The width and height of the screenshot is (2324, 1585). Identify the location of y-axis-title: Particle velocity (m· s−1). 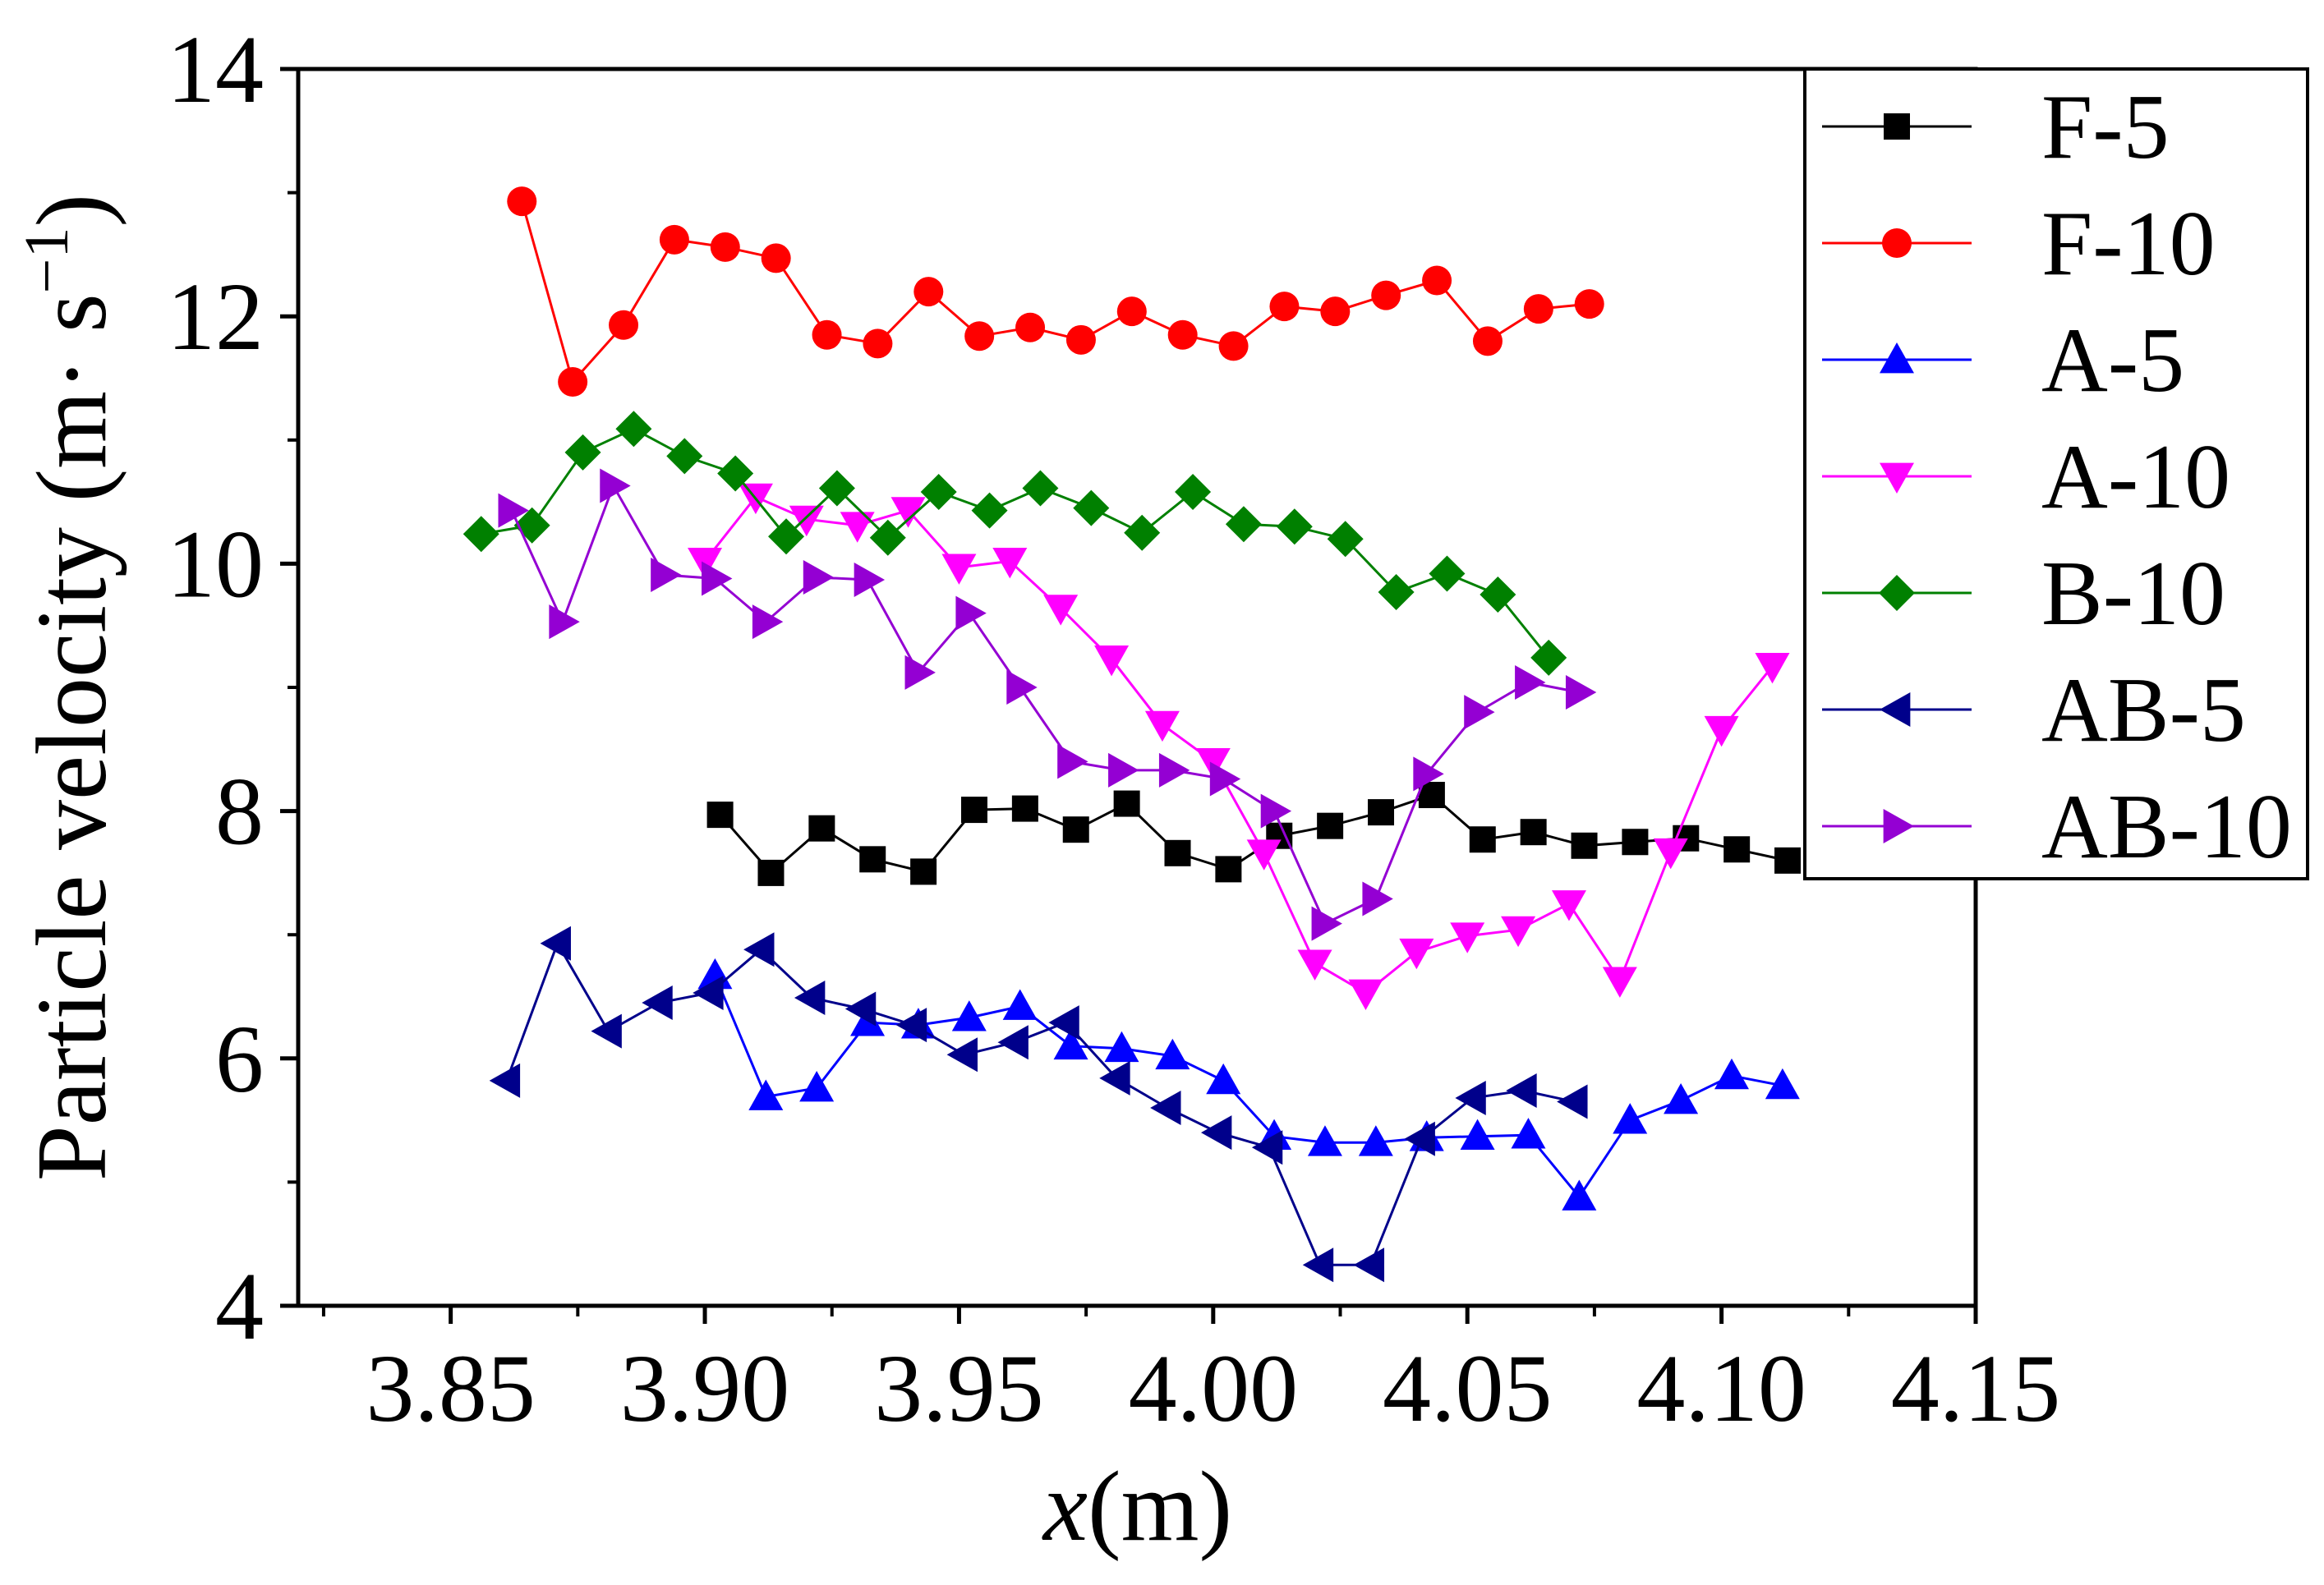
(69, 687).